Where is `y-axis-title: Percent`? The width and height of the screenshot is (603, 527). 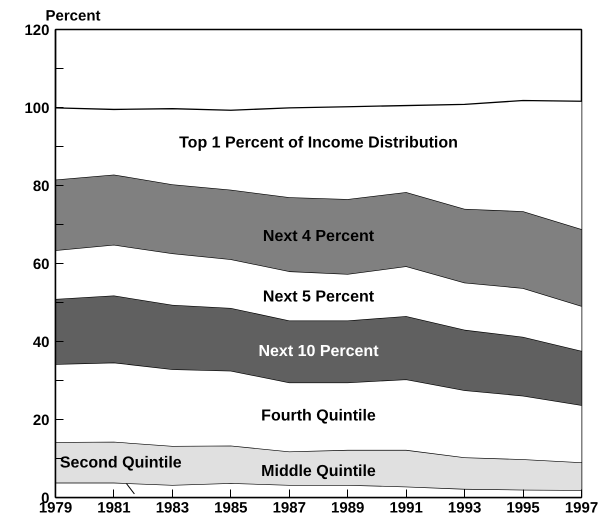 y-axis-title: Percent is located at coordinates (73, 16).